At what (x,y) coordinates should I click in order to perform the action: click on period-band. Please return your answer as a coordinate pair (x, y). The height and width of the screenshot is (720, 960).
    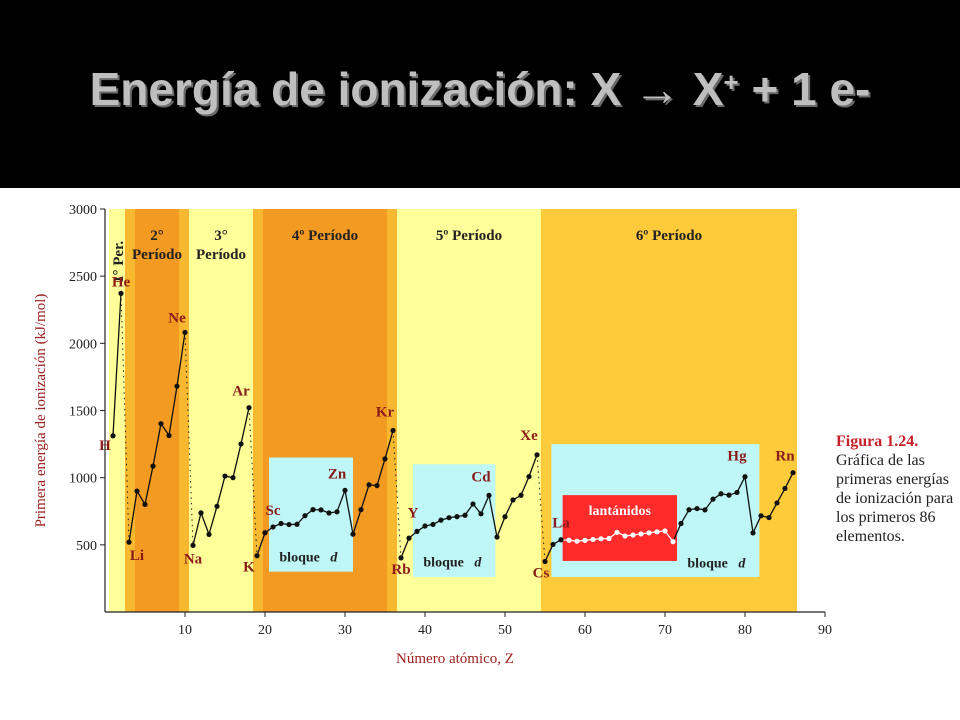
    Looking at the image, I should click on (221, 410).